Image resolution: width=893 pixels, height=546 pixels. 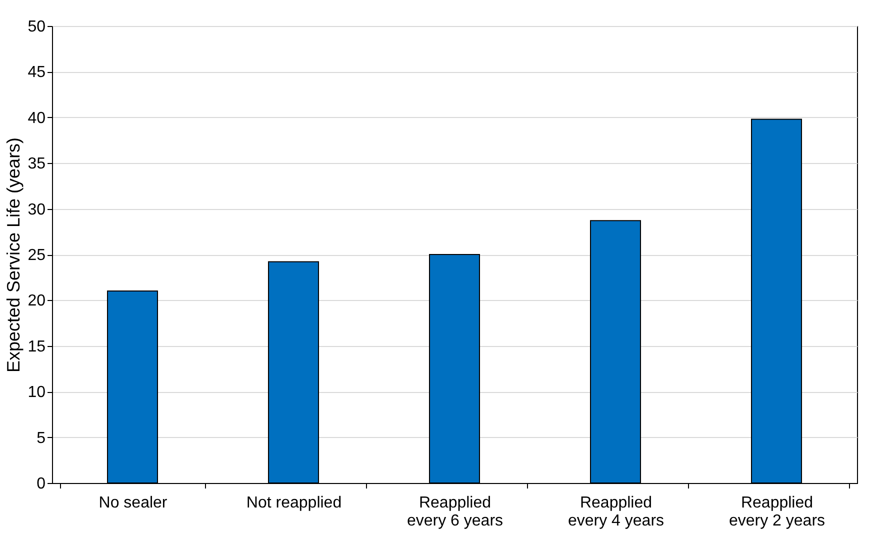 I want to click on y-axis-title: Expected Service Life (years), so click(x=14, y=255).